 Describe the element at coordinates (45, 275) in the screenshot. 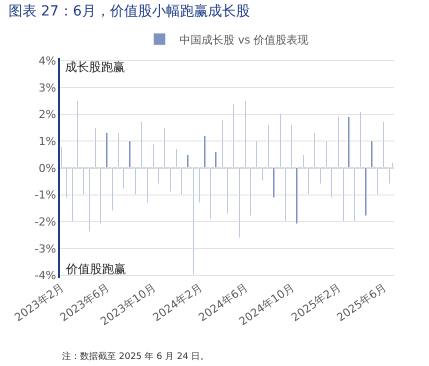

I see `y-tick-label: -4%` at that location.